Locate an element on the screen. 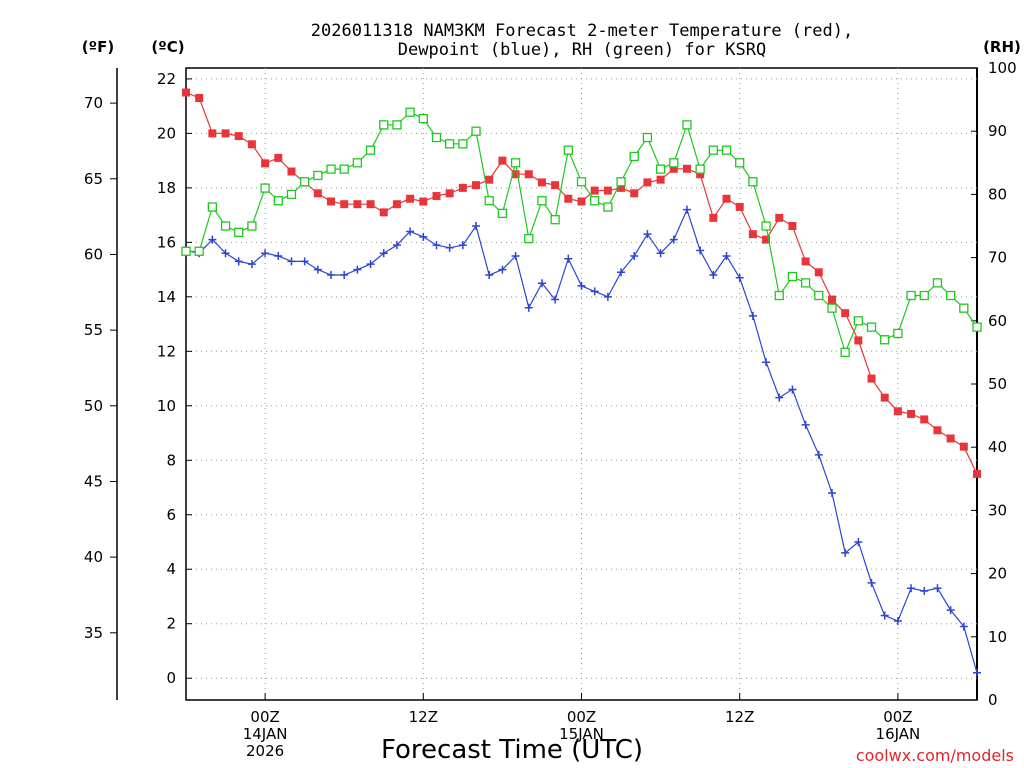  celsius-tick-label: 14 is located at coordinates (166, 297).